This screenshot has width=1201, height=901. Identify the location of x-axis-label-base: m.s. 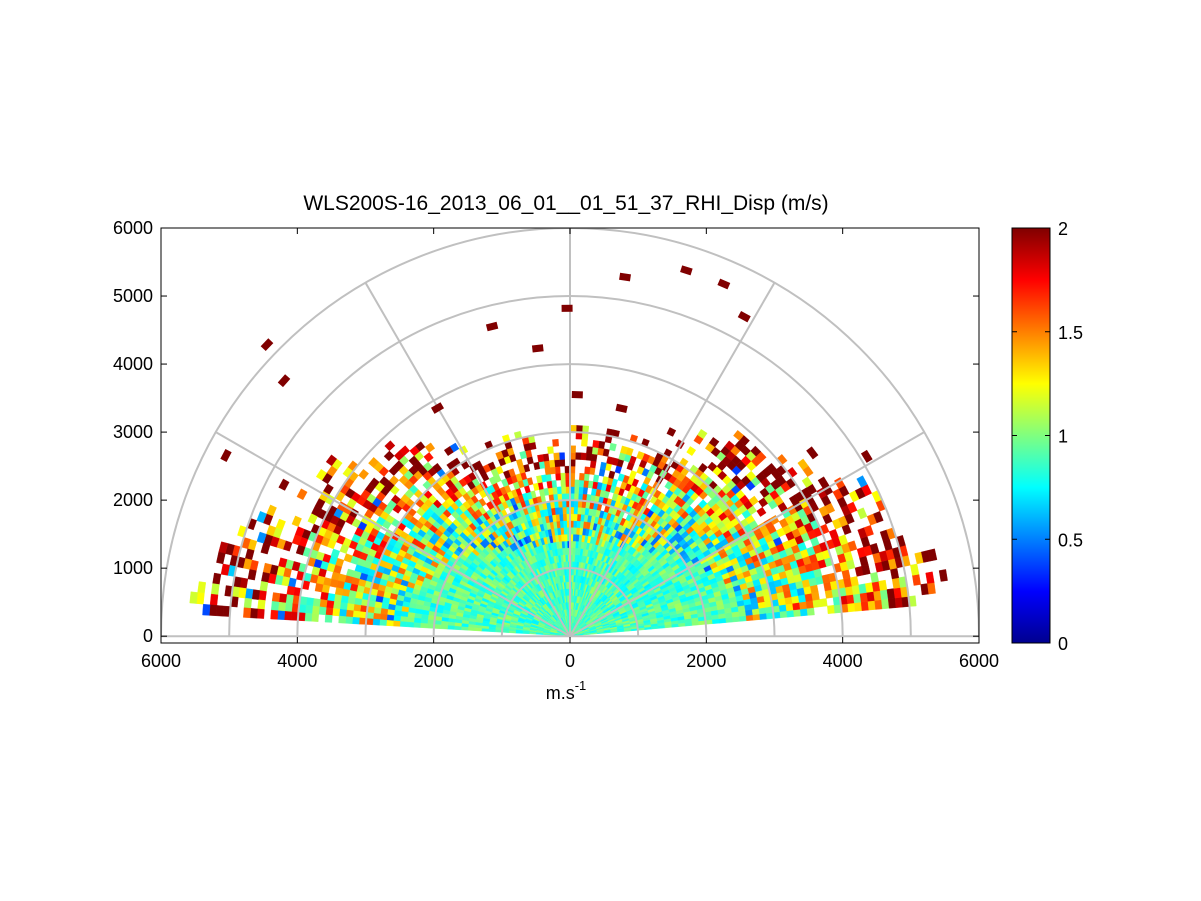
(560, 693).